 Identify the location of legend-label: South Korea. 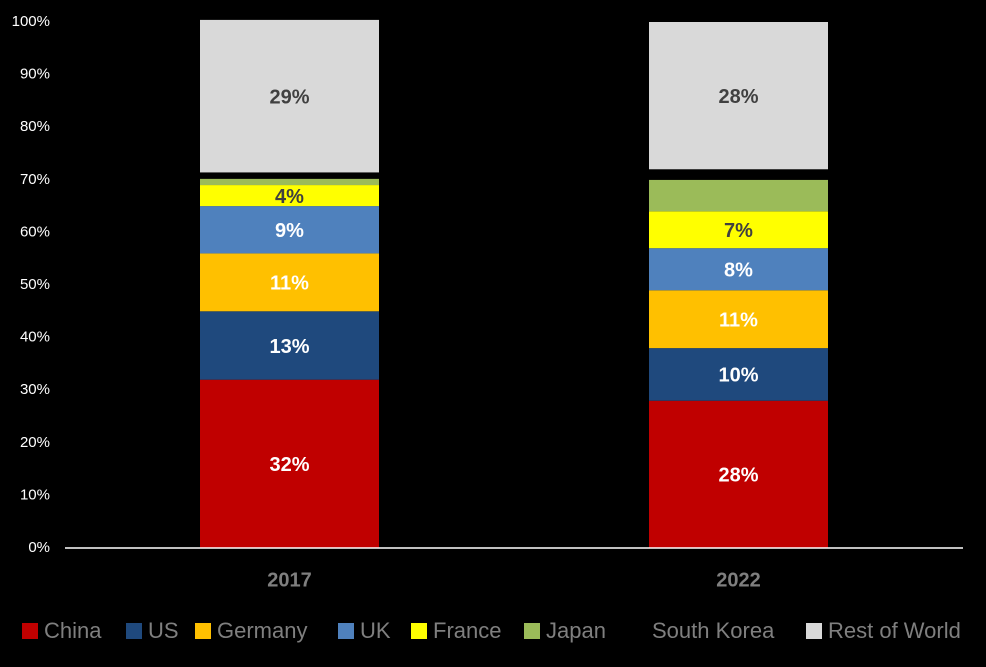
(713, 630).